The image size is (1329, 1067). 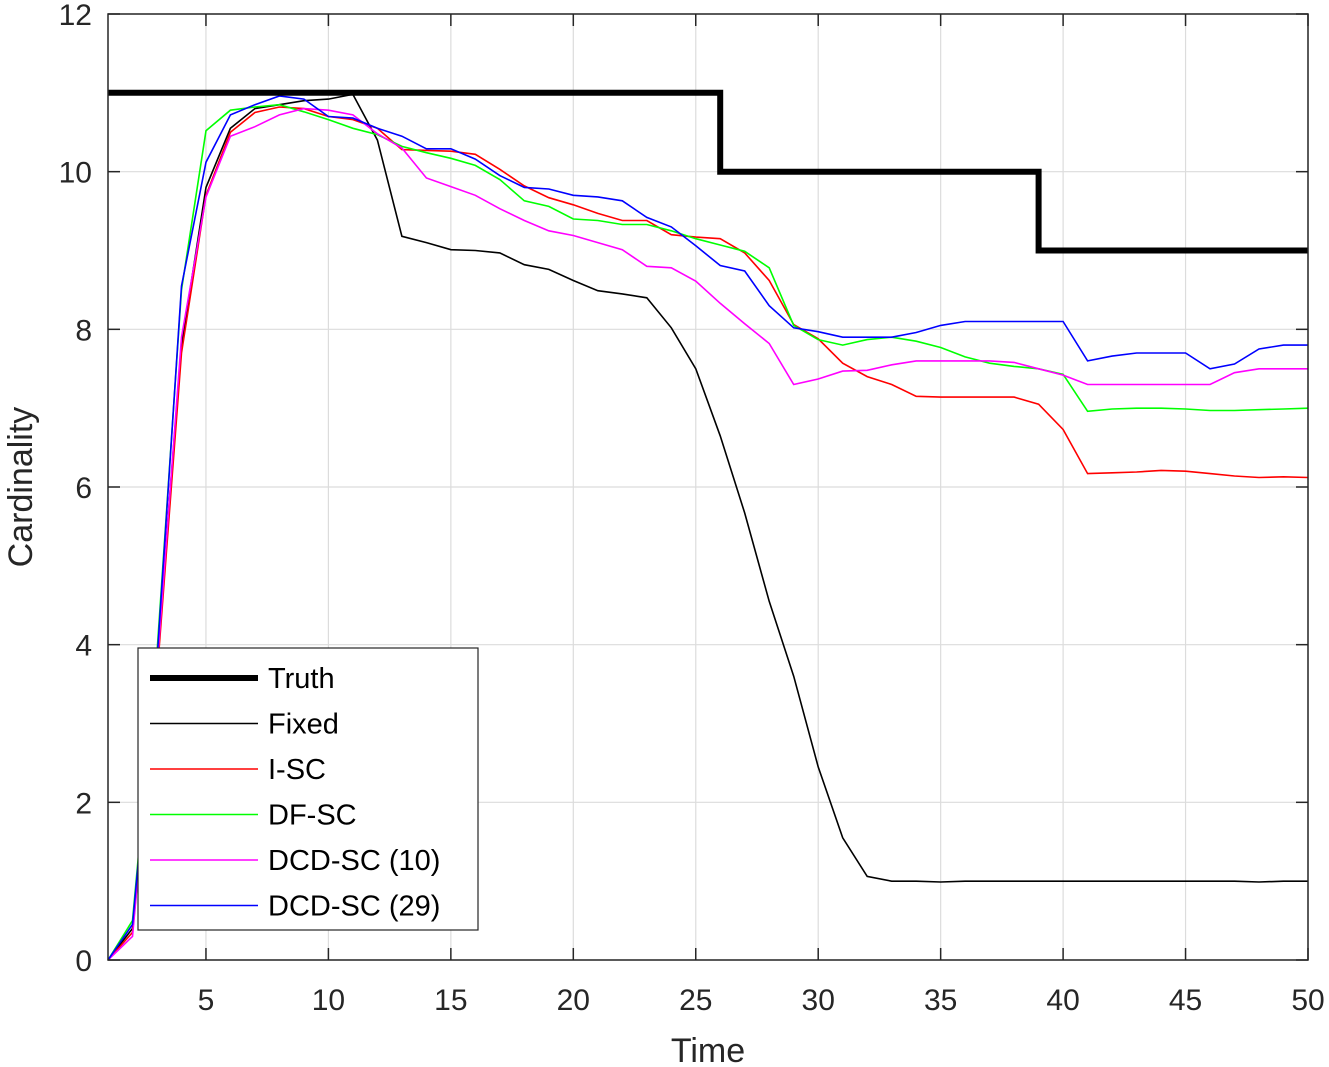 What do you see at coordinates (83, 488) in the screenshot?
I see `y-tick-label: 6` at bounding box center [83, 488].